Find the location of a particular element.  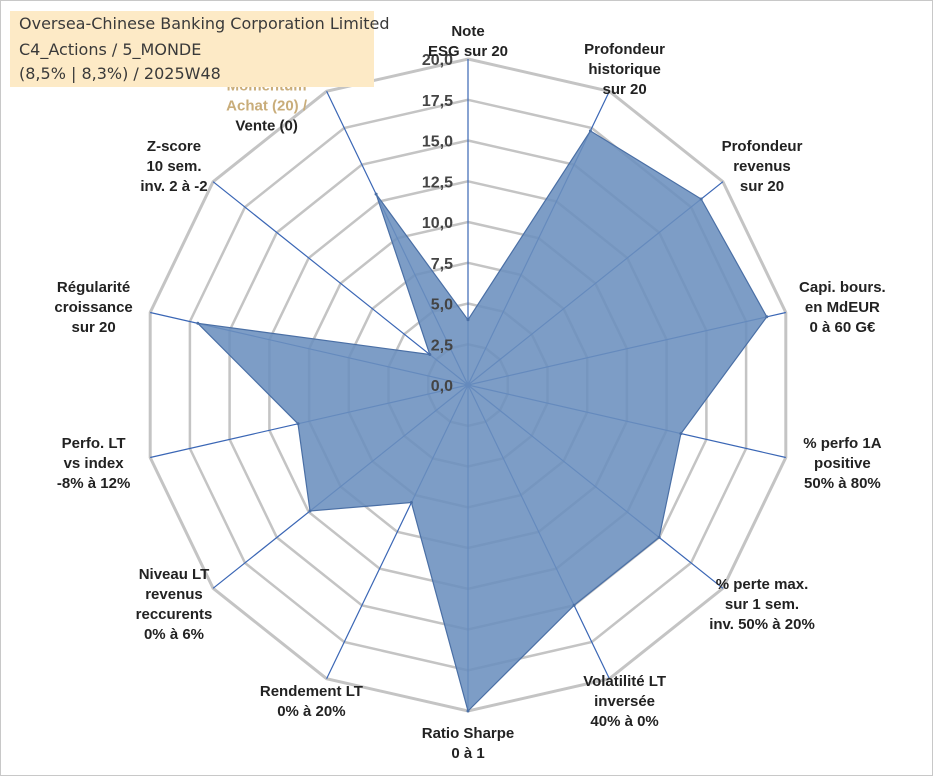

axis-label-line: ESG sur 20 is located at coordinates (468, 51).